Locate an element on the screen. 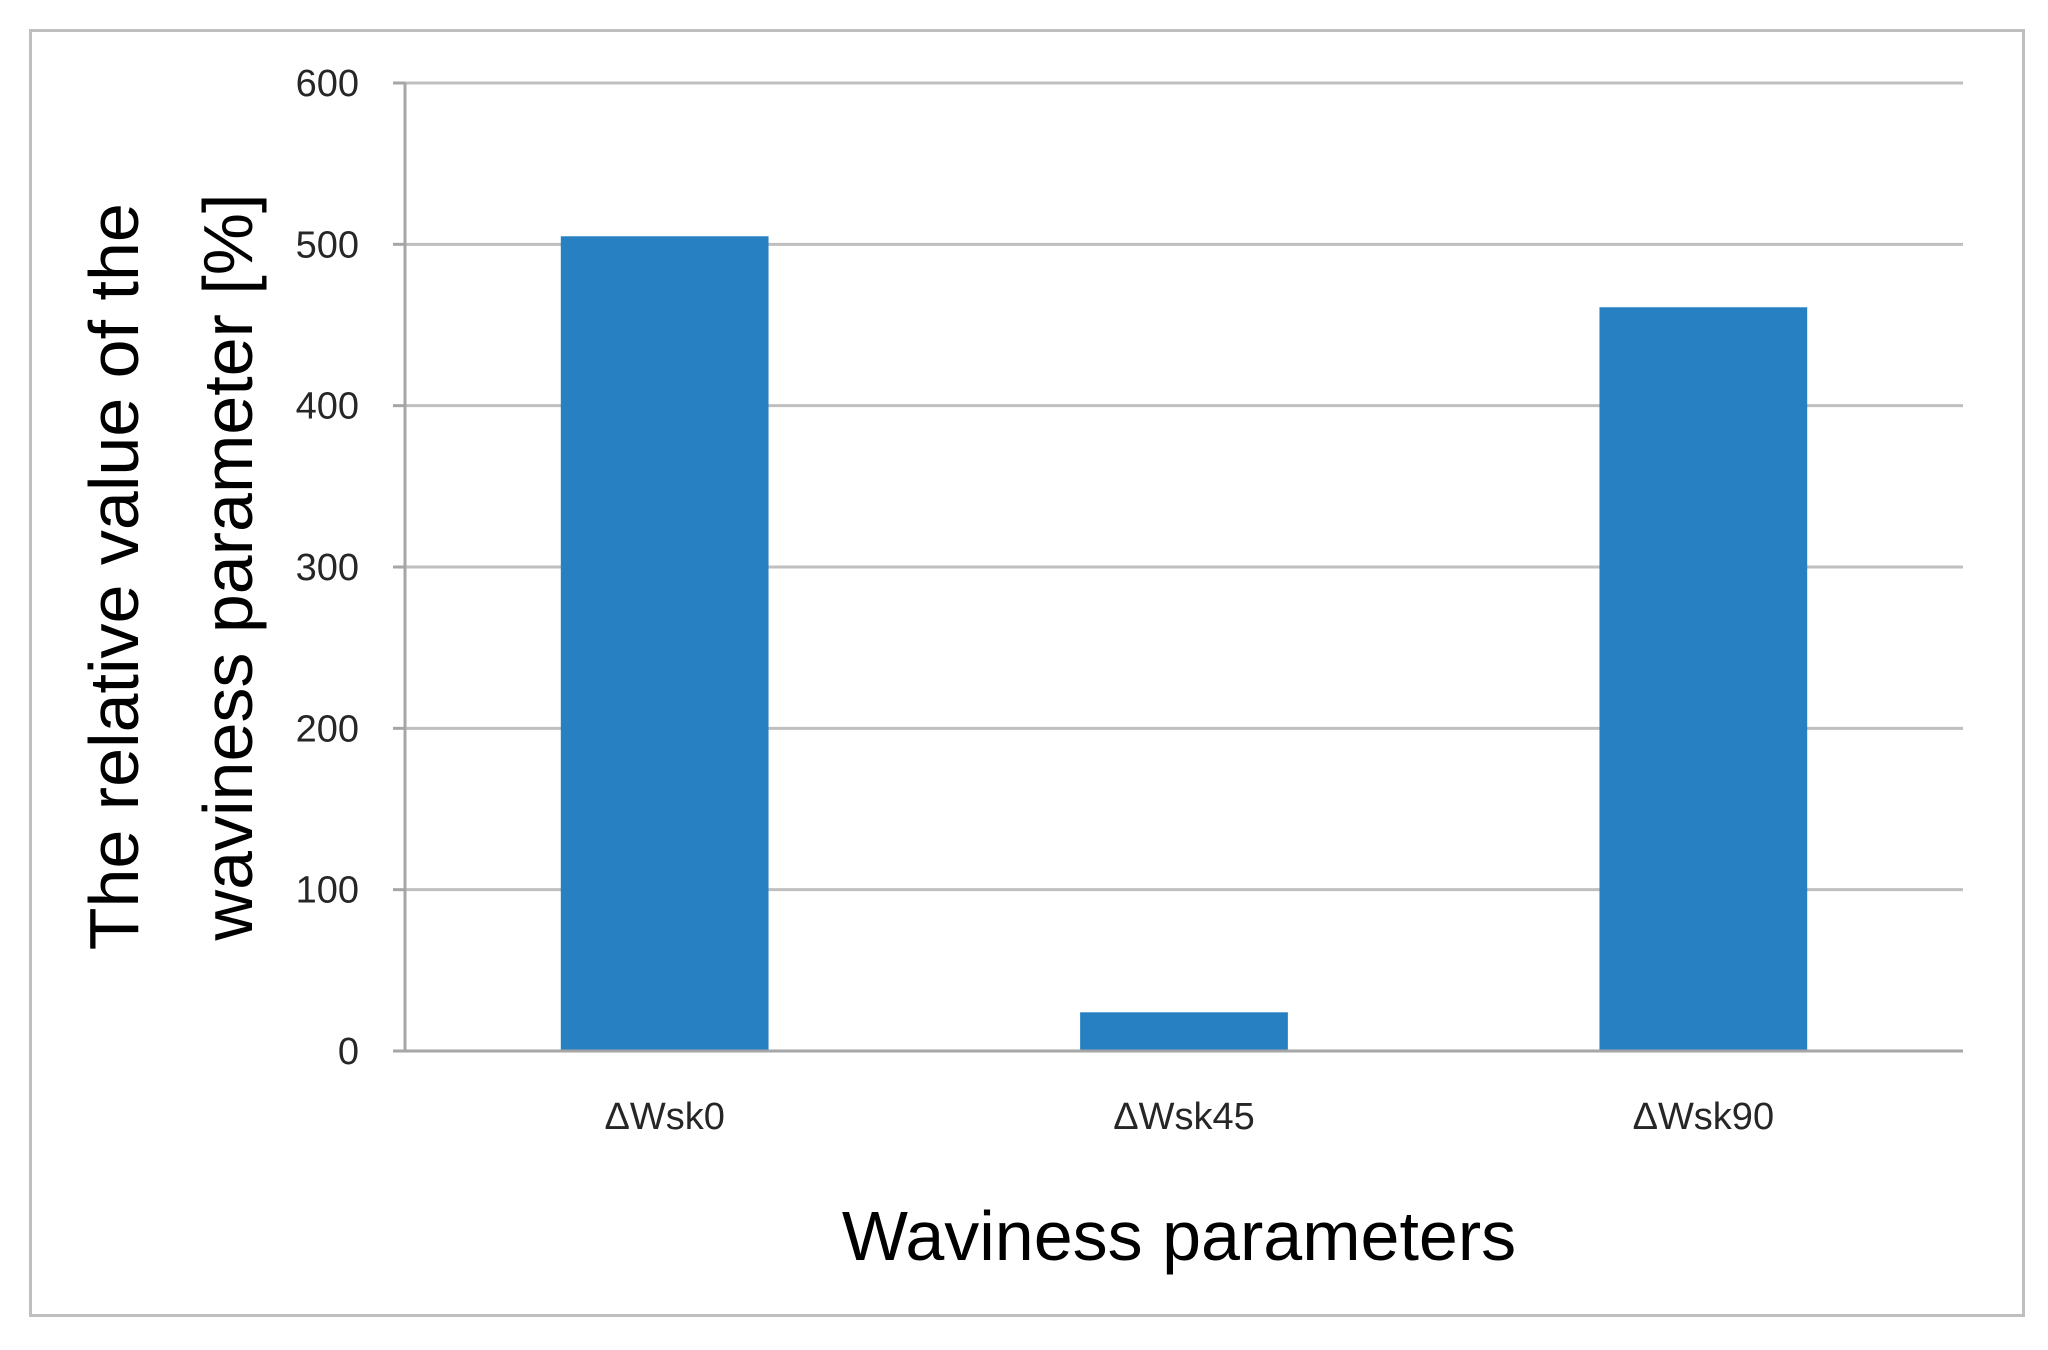 The height and width of the screenshot is (1350, 2048). x-tick-label: ΔWsk0 is located at coordinates (664, 1117).